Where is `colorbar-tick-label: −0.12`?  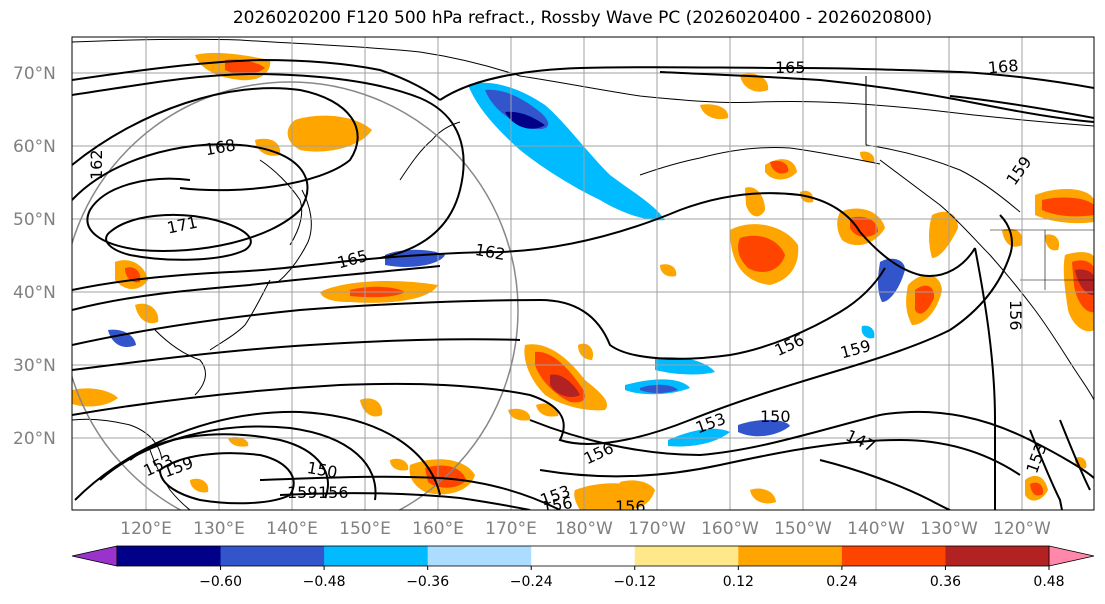
colorbar-tick-label: −0.12 is located at coordinates (634, 582).